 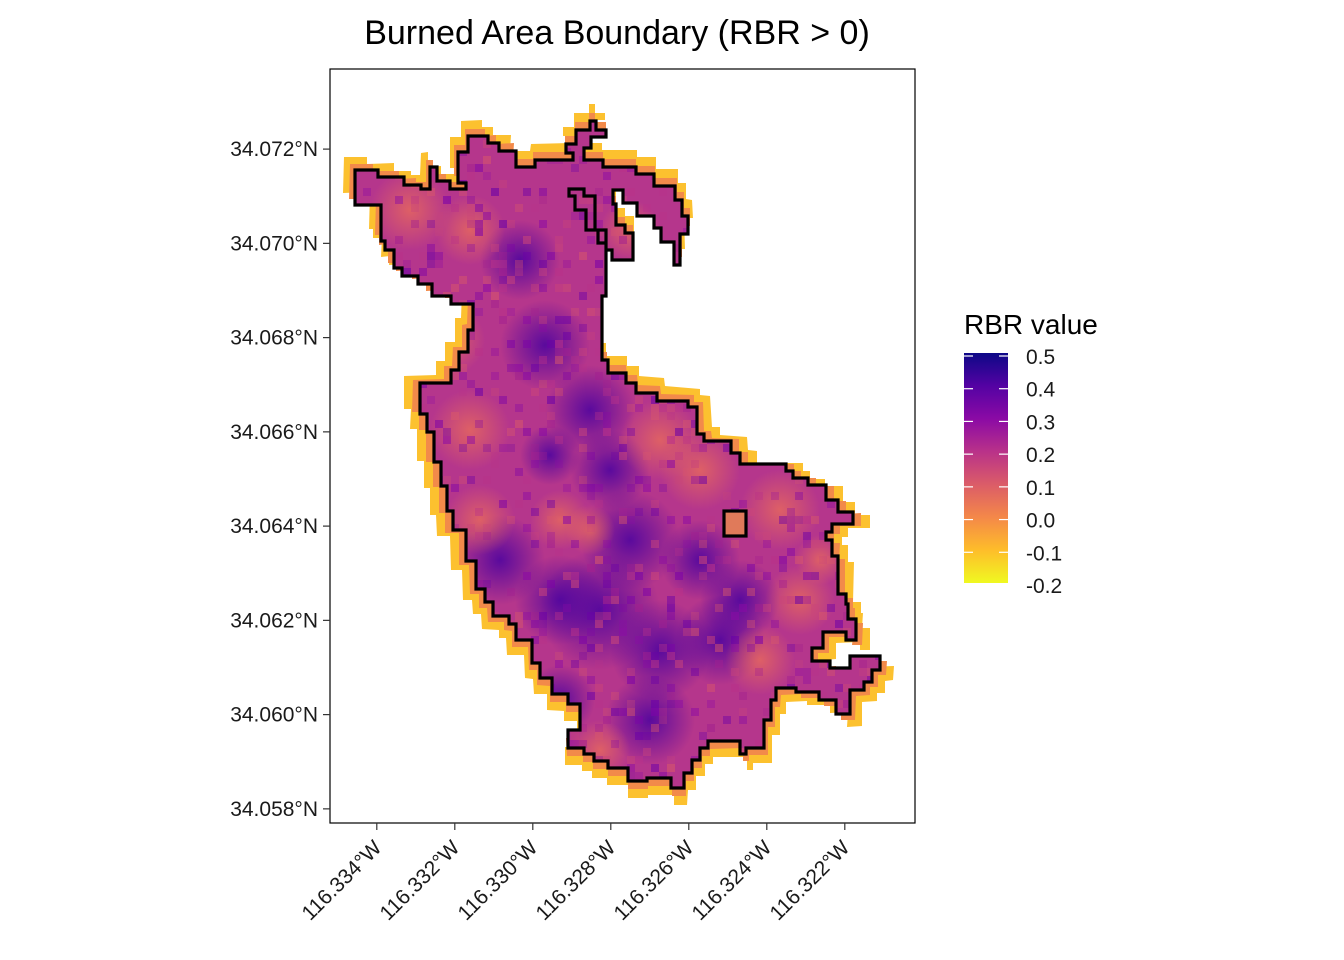 What do you see at coordinates (1044, 586) in the screenshot?
I see `legend-label: -0.2` at bounding box center [1044, 586].